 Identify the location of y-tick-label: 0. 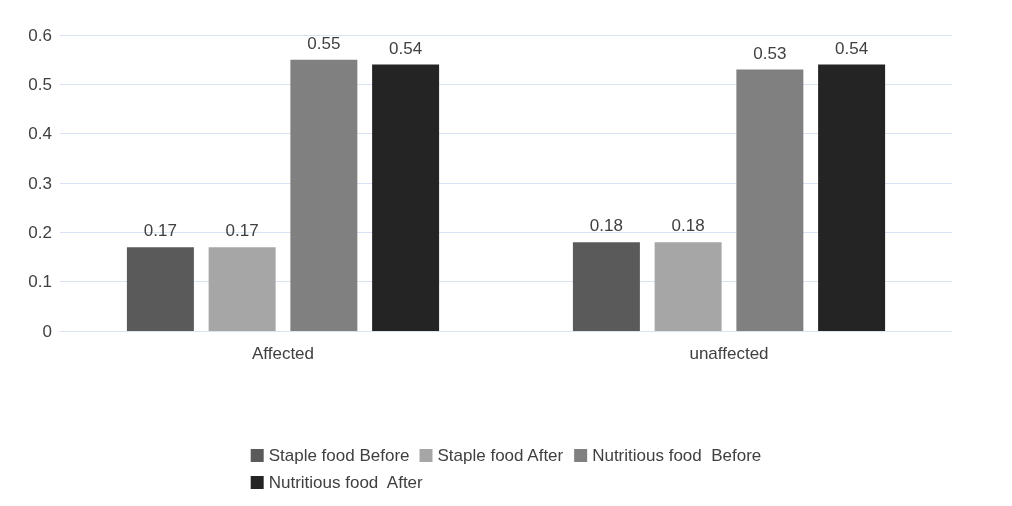
(47, 331).